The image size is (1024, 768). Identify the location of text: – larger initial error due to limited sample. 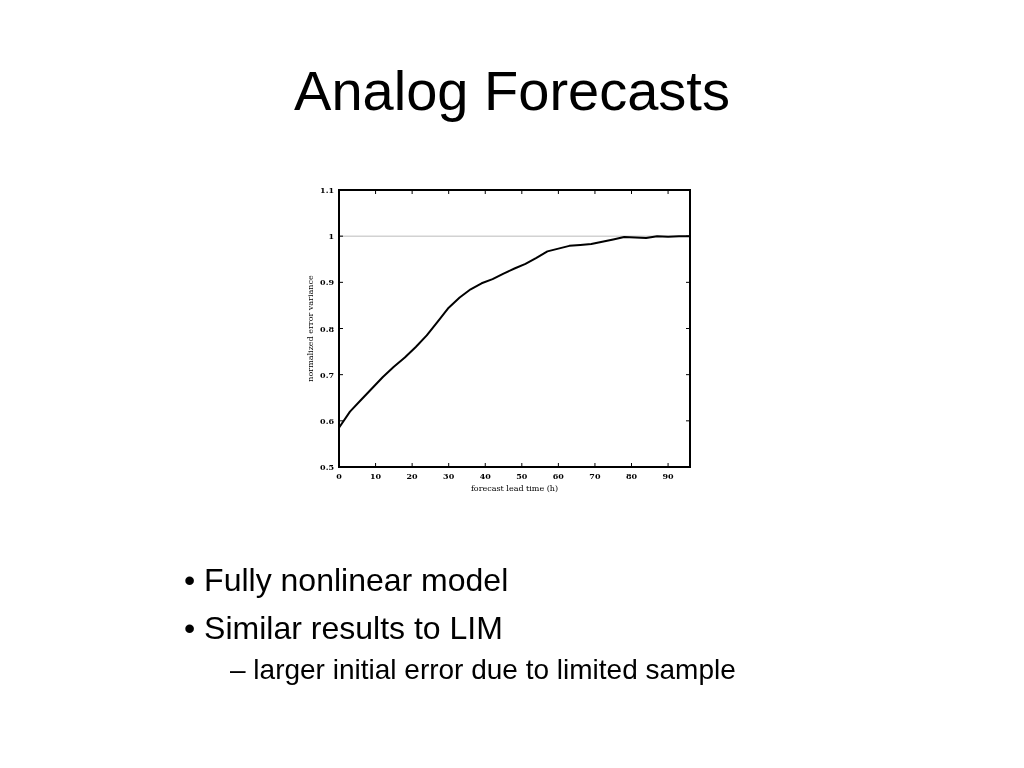
(483, 669).